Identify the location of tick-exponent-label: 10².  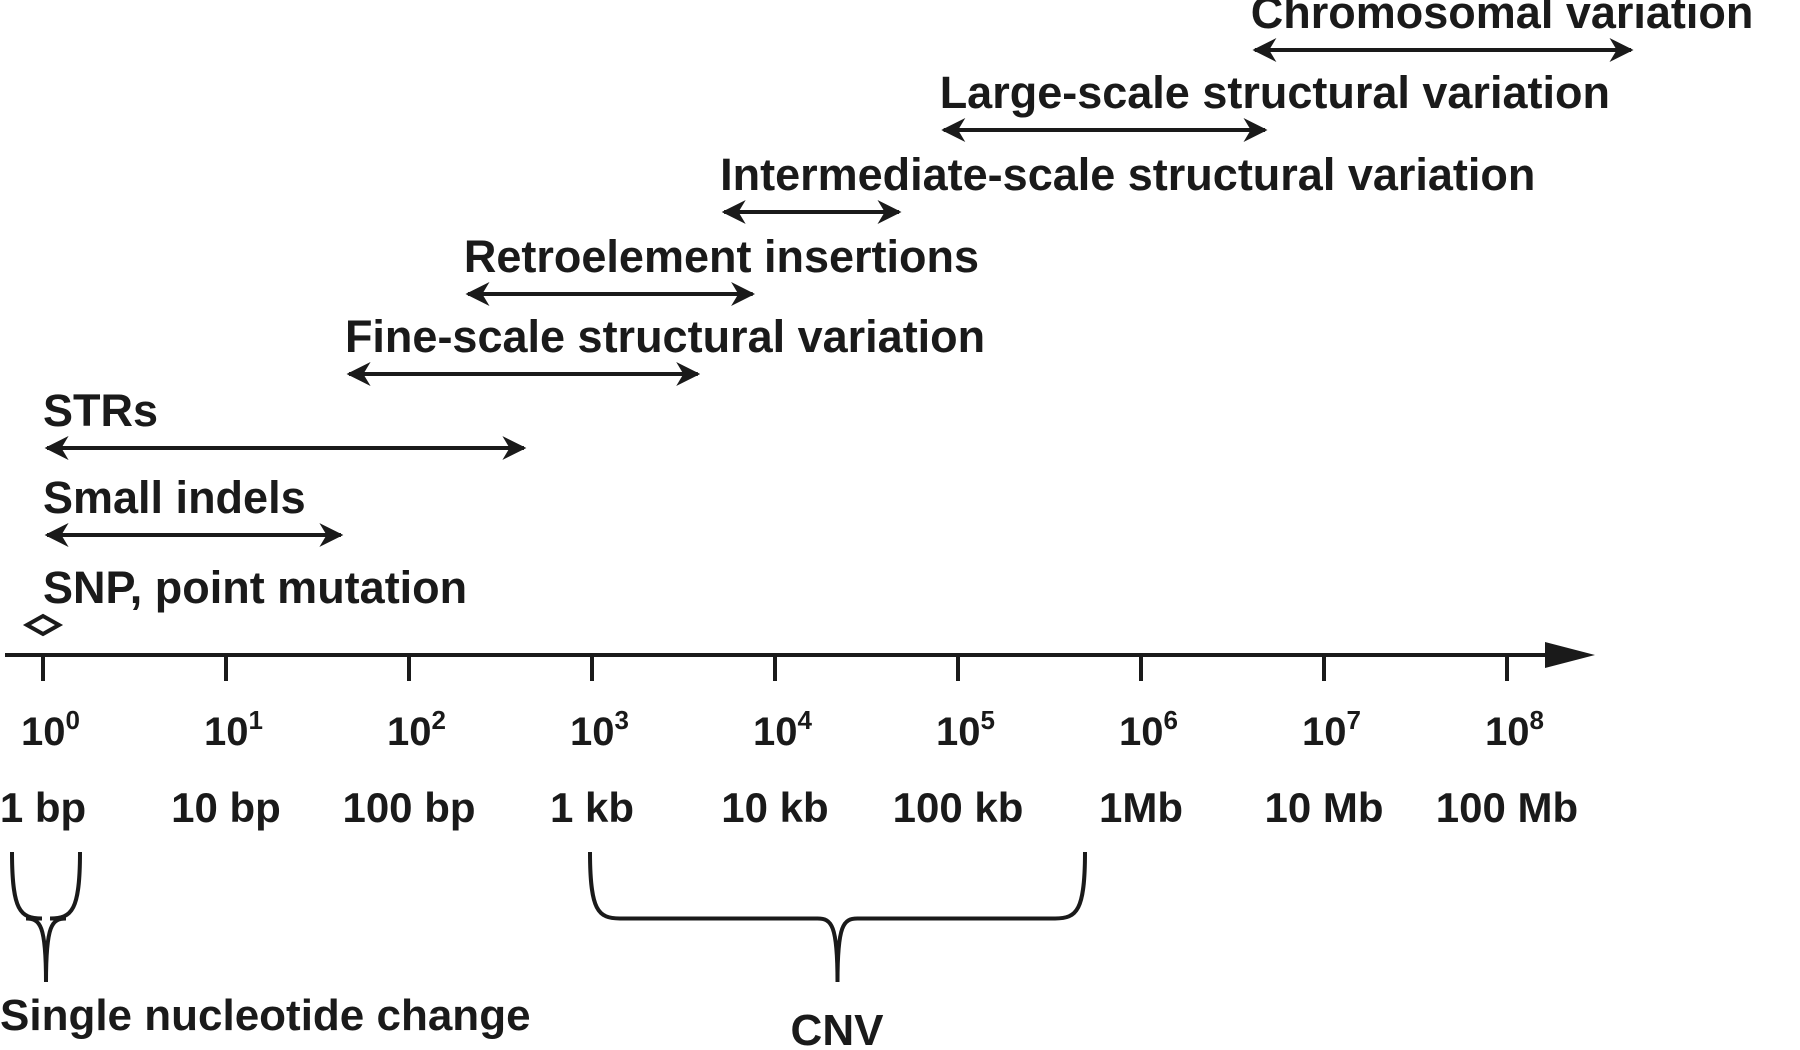
(416, 729).